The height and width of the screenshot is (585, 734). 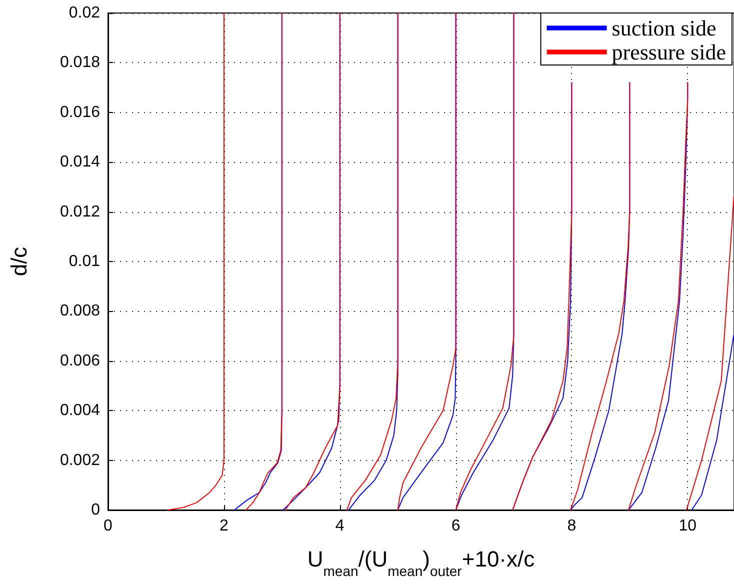 What do you see at coordinates (80, 162) in the screenshot?
I see `y-tick-label: 0.014` at bounding box center [80, 162].